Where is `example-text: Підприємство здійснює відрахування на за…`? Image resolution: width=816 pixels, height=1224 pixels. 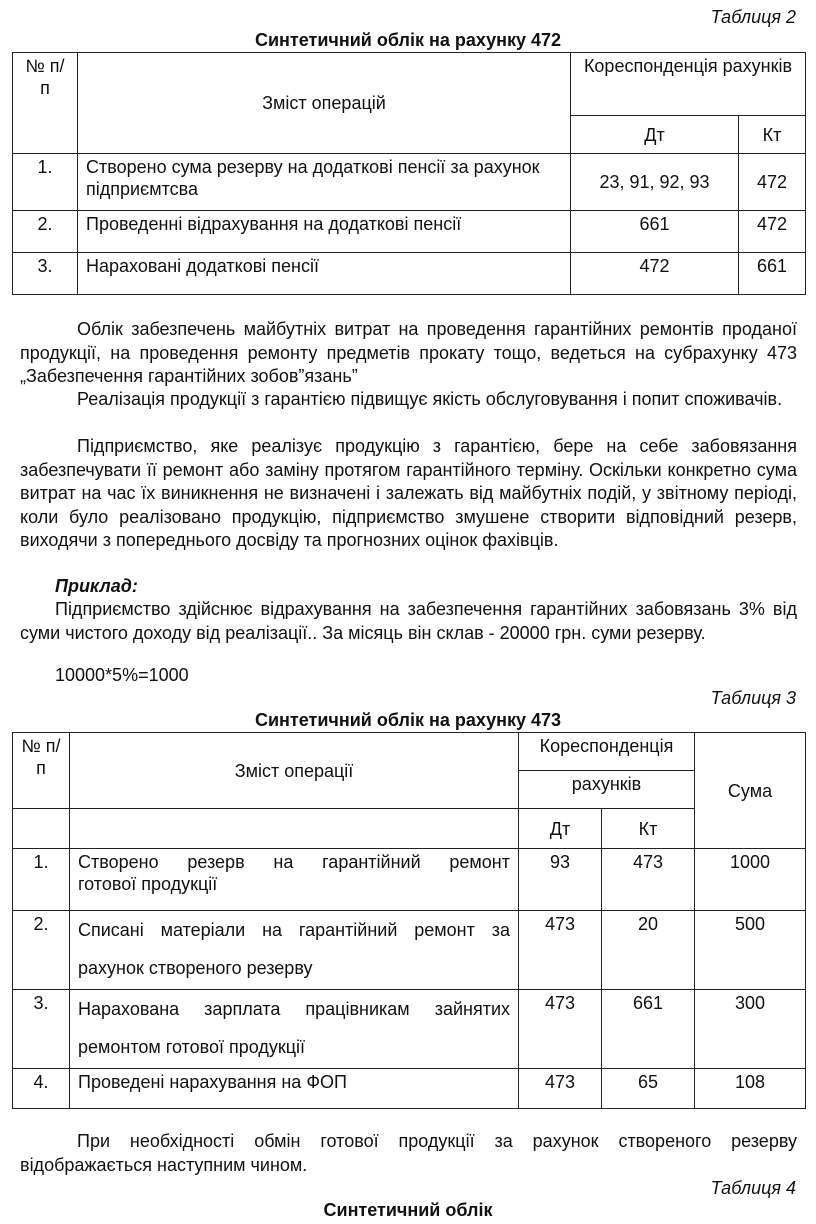
example-text: Підприємство здійснює відрахування на за… is located at coordinates (408, 621).